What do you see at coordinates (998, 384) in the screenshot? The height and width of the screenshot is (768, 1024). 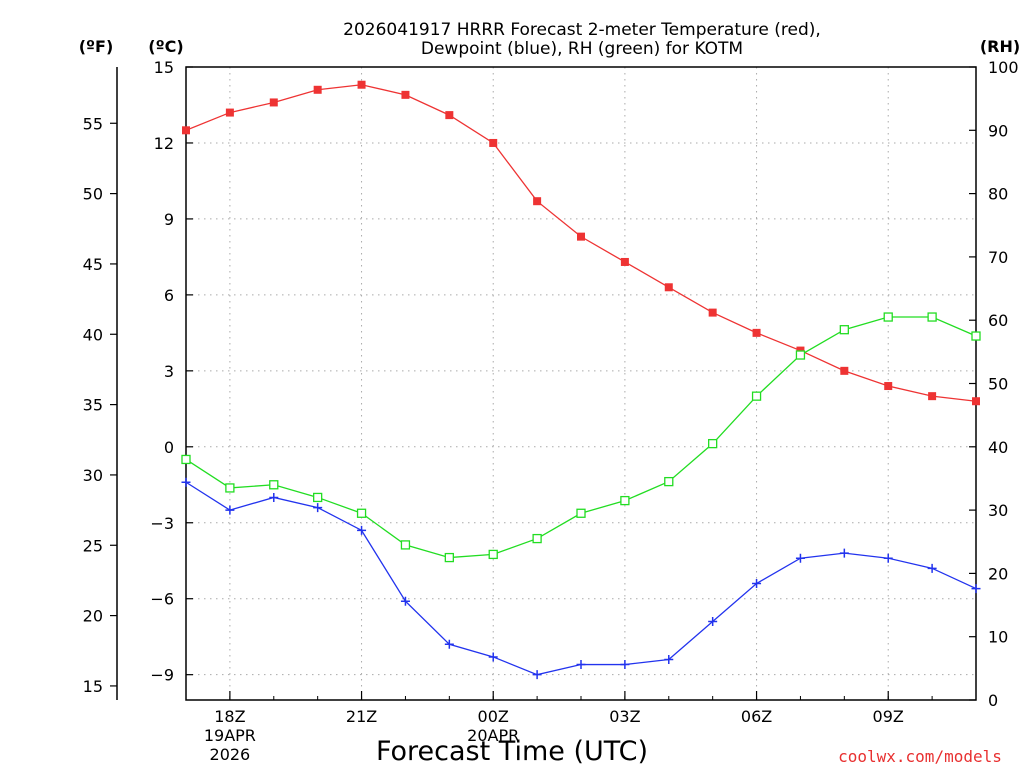 I see `rh-tick-label: 50` at bounding box center [998, 384].